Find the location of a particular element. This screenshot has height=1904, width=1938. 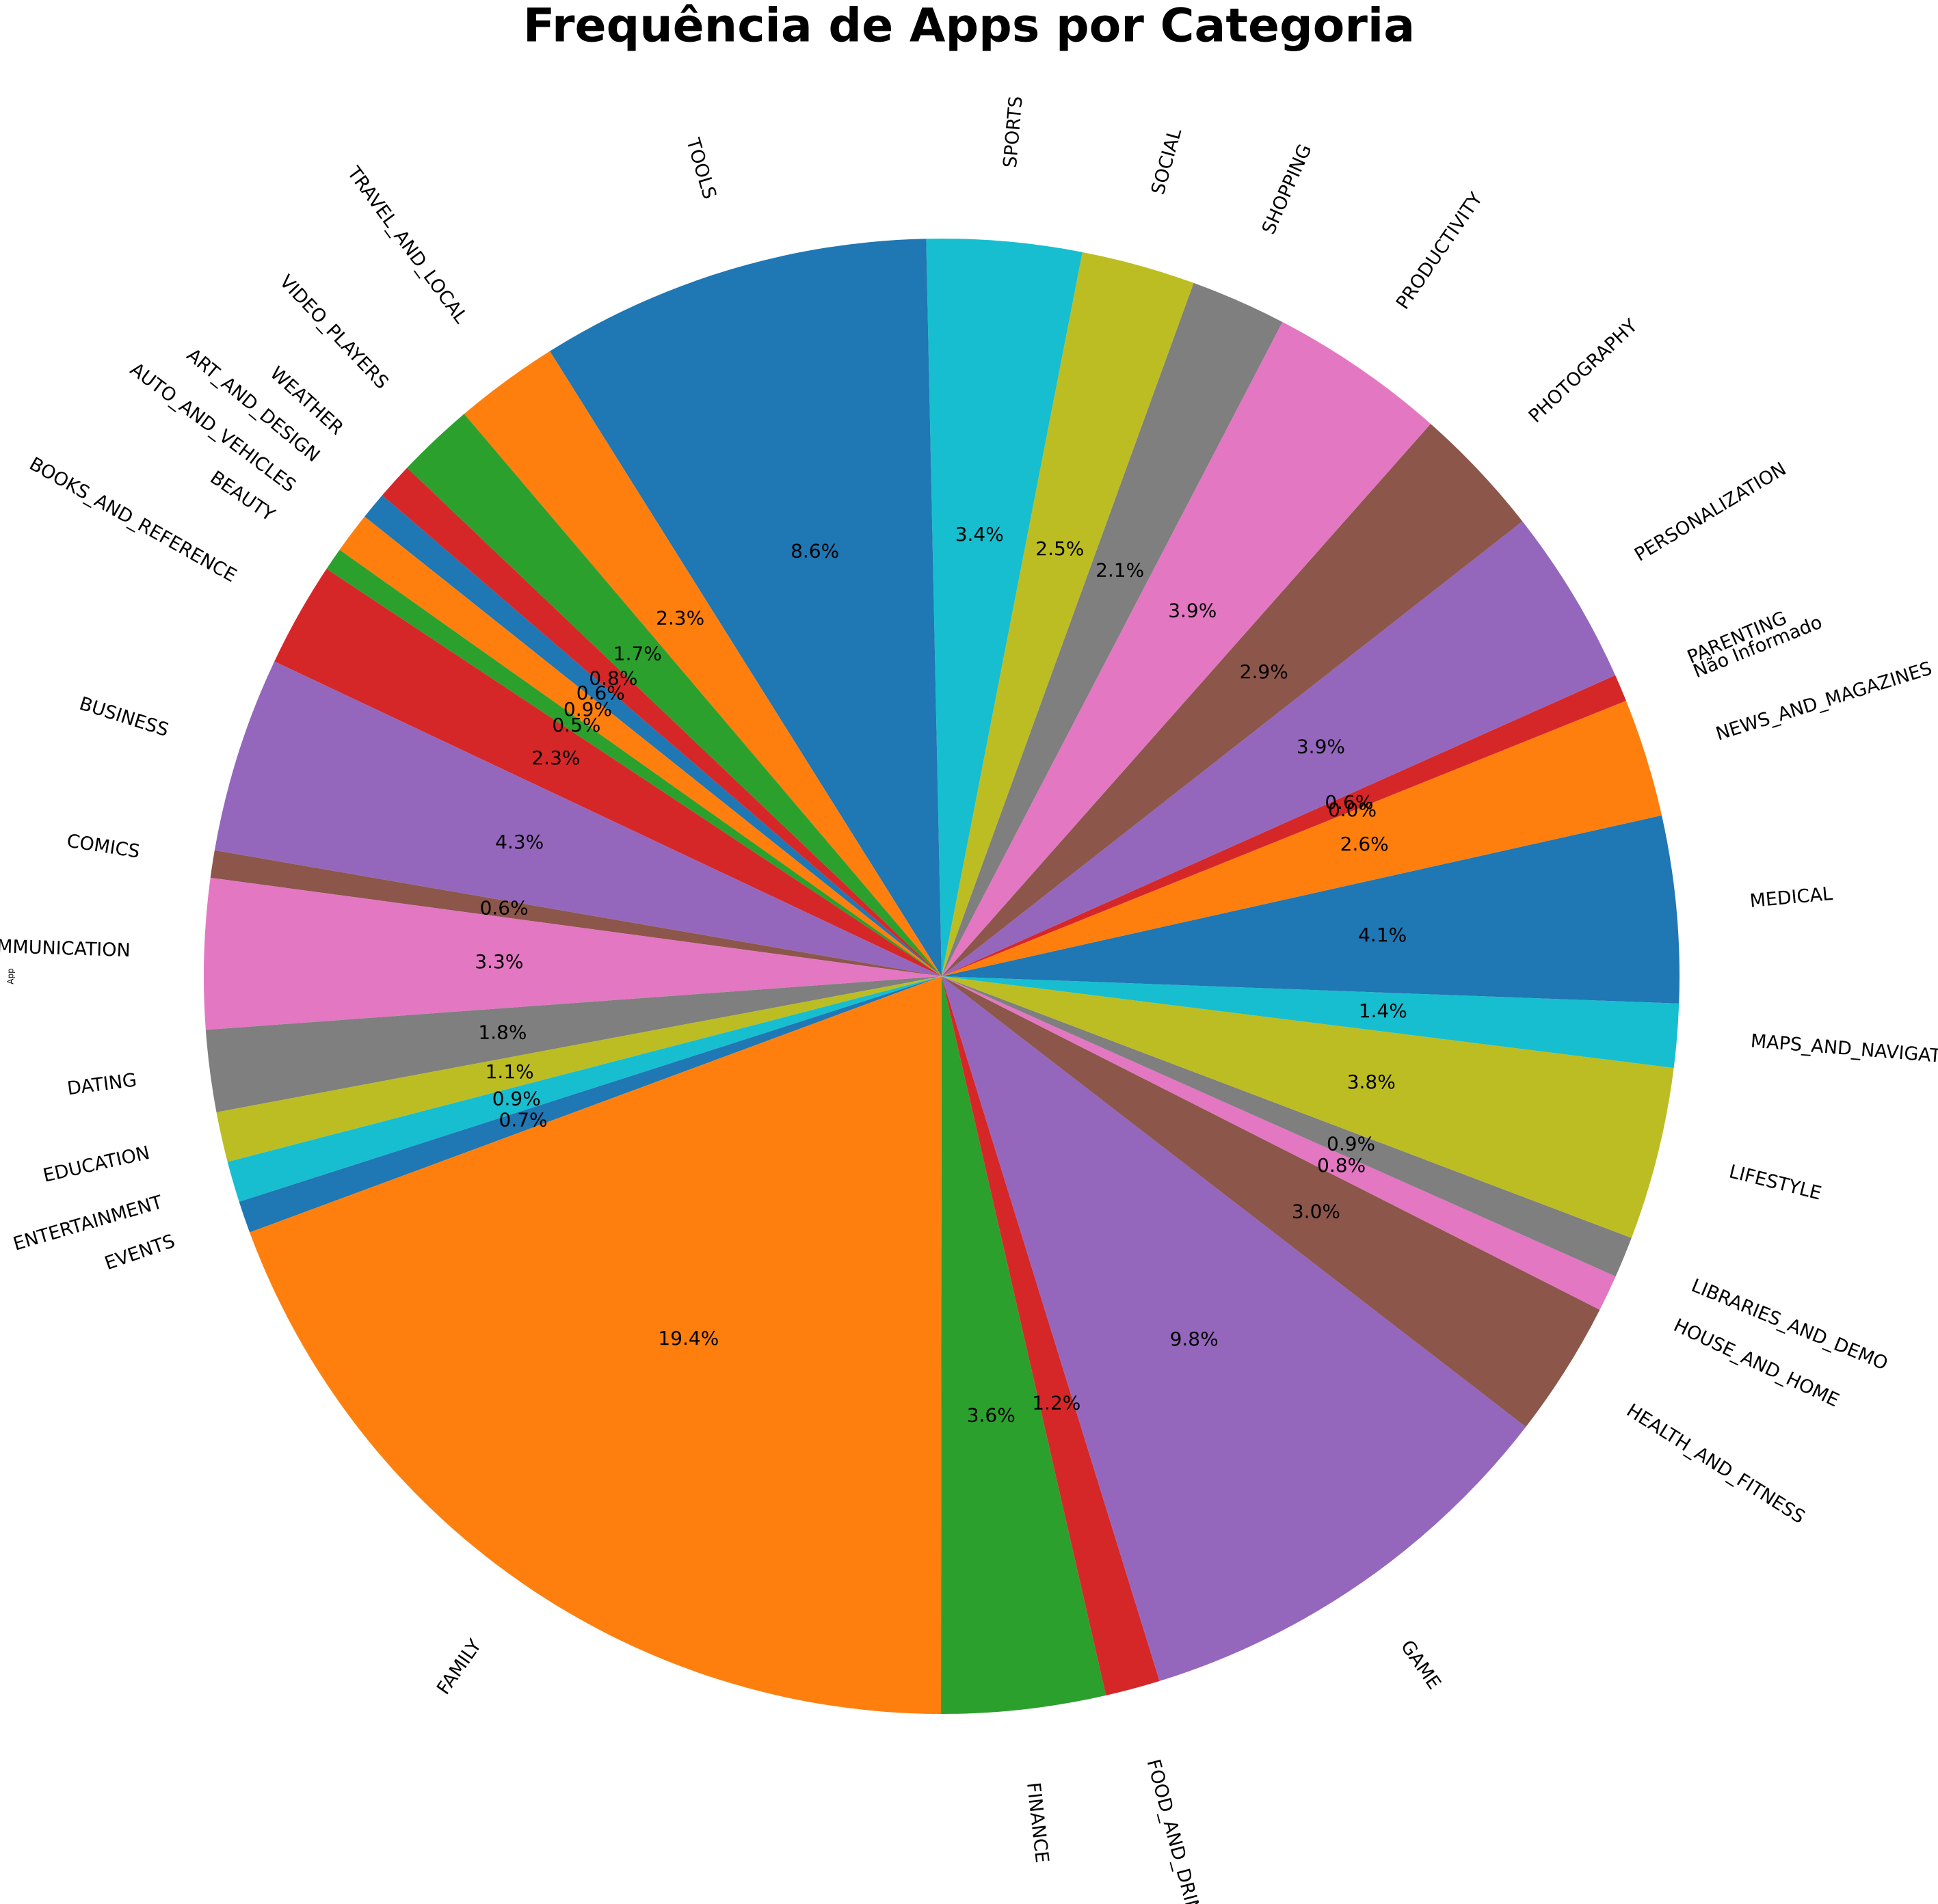

value-label: 4.1% is located at coordinates (1382, 935).